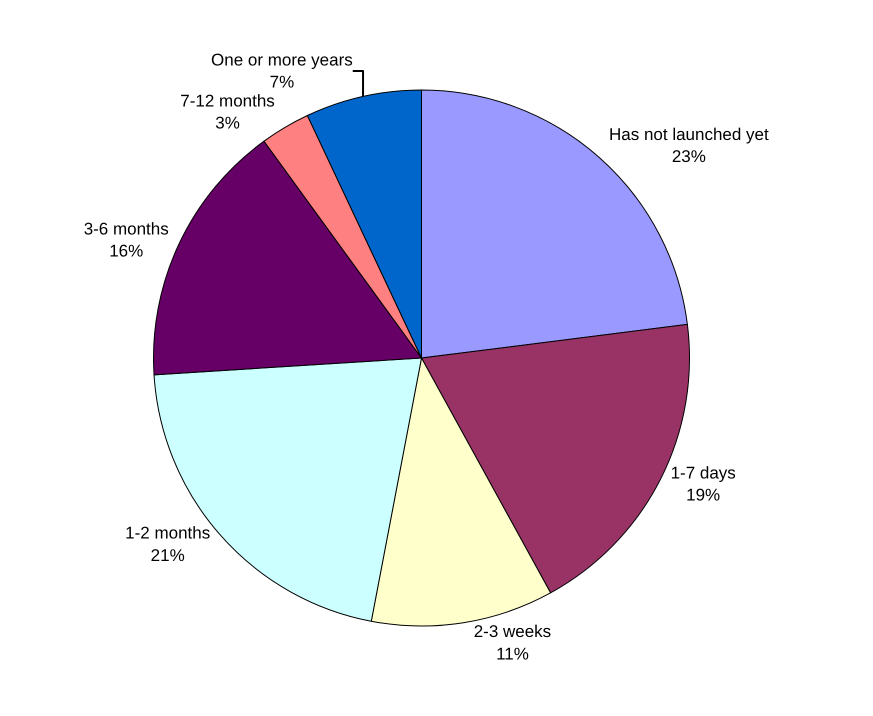 The height and width of the screenshot is (716, 873). Describe the element at coordinates (167, 533) in the screenshot. I see `slice-label: 1-2 months` at that location.